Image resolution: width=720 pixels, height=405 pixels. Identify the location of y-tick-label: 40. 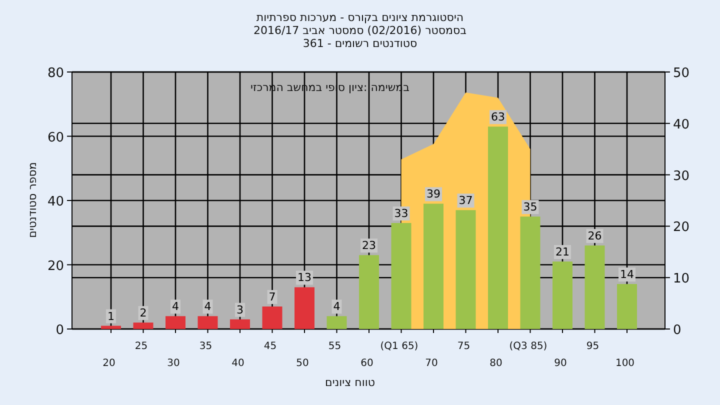
(55, 202).